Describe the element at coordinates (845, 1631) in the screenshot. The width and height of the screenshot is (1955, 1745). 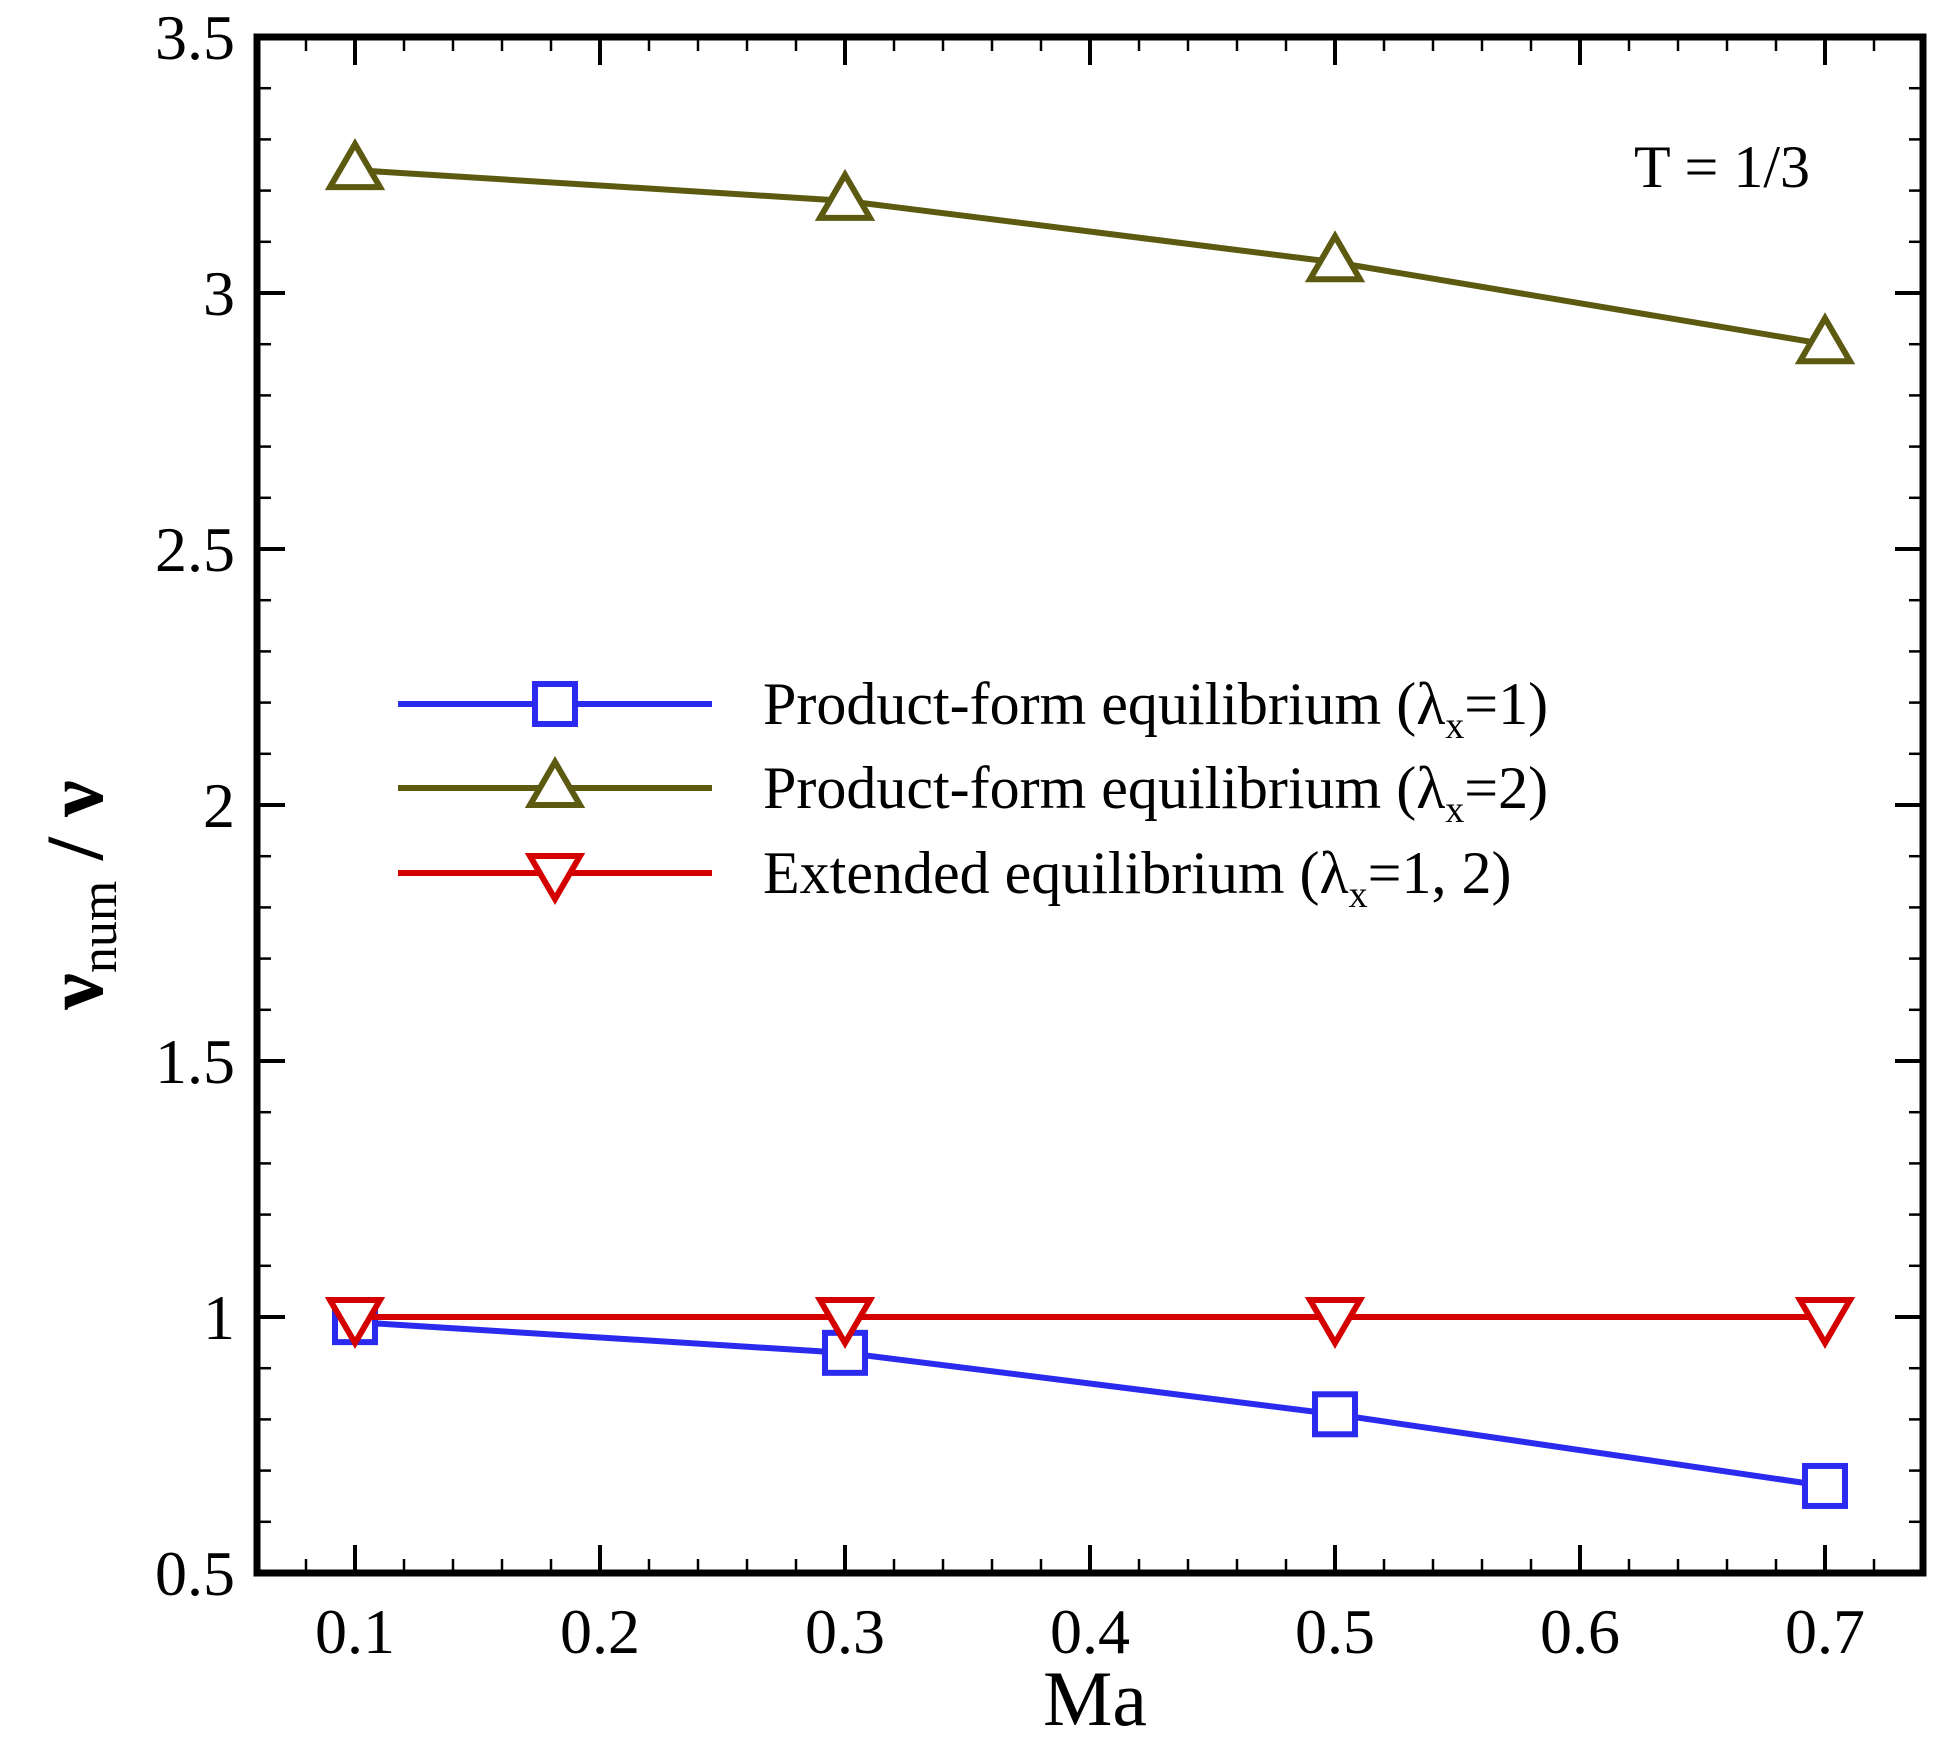
I see `x-tick-label: 0.3` at that location.